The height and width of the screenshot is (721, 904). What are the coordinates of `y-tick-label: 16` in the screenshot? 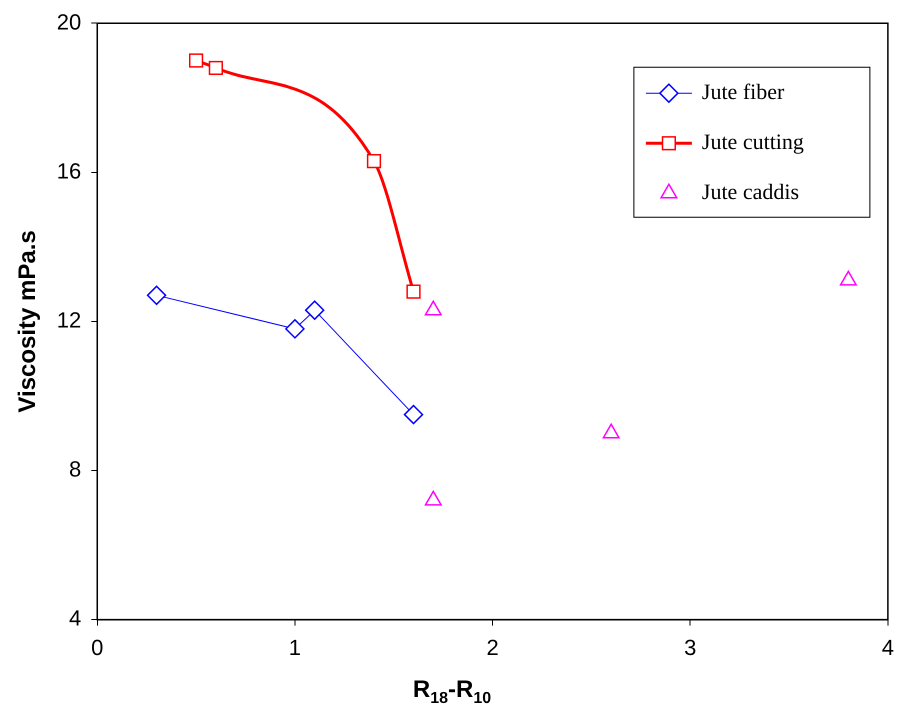 It's located at (69, 171).